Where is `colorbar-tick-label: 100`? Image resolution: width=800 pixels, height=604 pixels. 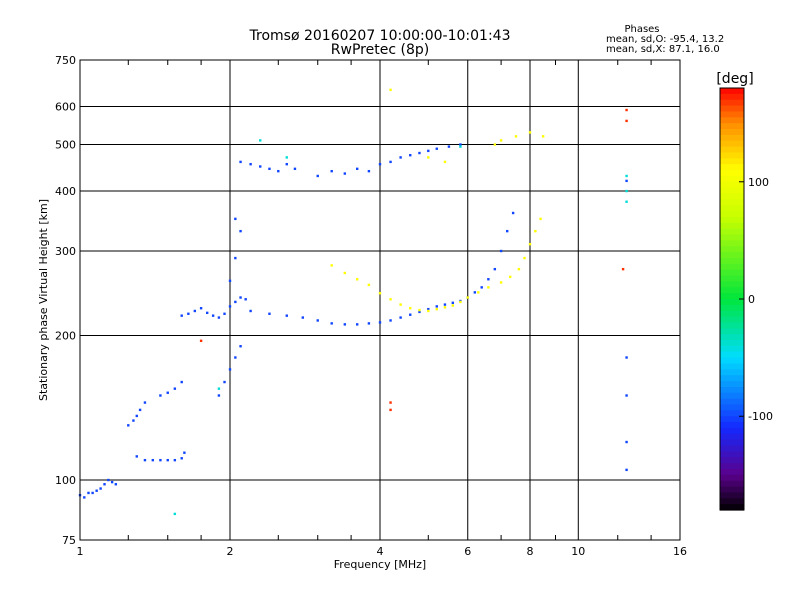
colorbar-tick-label: 100 is located at coordinates (758, 182).